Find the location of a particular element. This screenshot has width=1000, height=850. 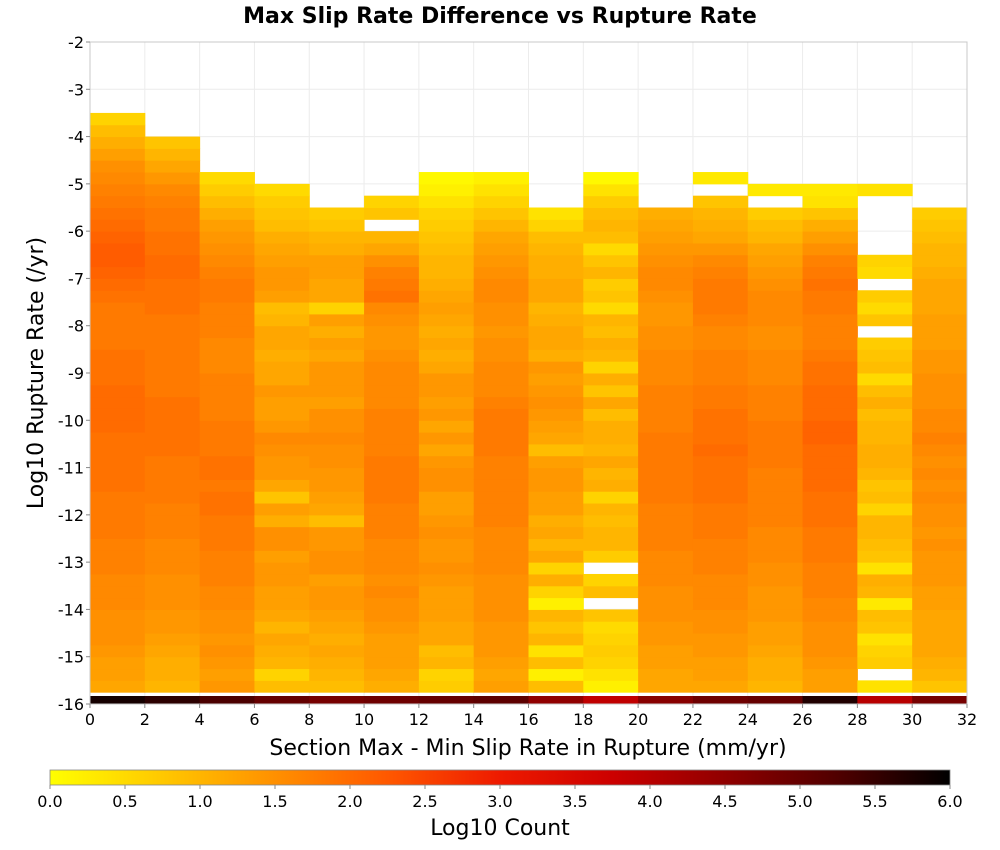

colorbar-tick-label: 5.0 is located at coordinates (799, 801).